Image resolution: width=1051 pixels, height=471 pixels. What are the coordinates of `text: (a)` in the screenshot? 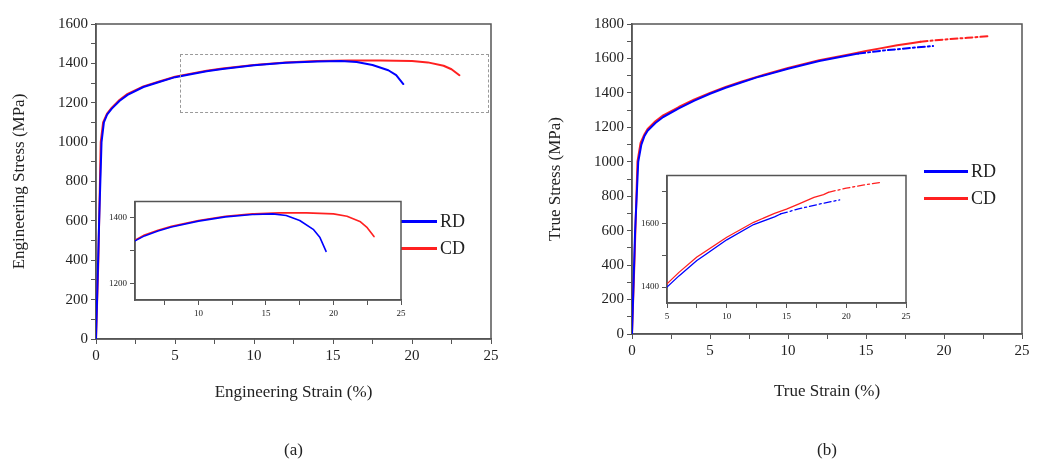 It's located at (293, 450).